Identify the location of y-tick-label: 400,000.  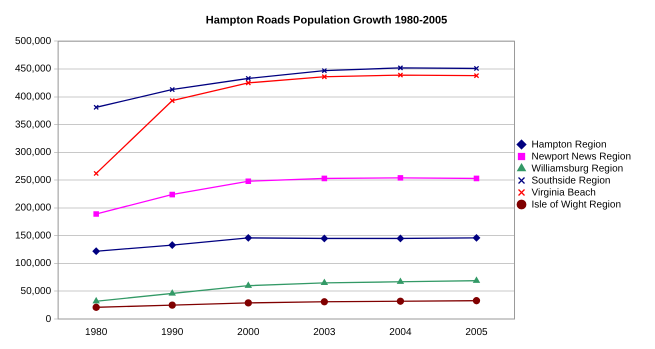
(33, 97).